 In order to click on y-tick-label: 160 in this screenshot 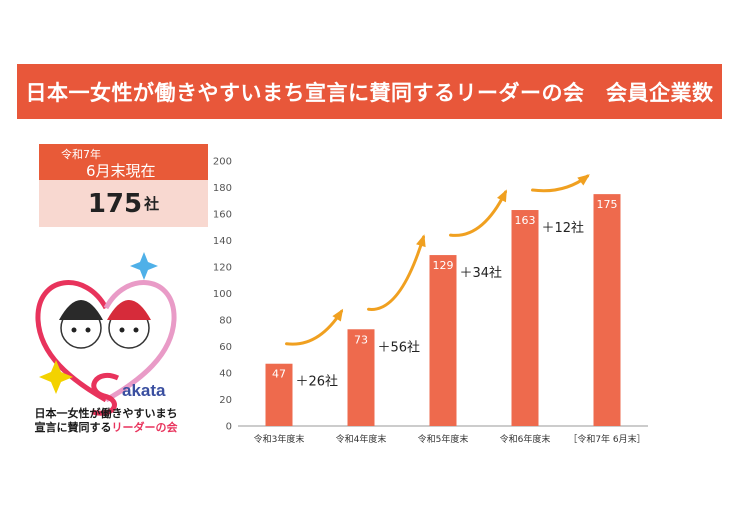, I will do `click(222, 215)`.